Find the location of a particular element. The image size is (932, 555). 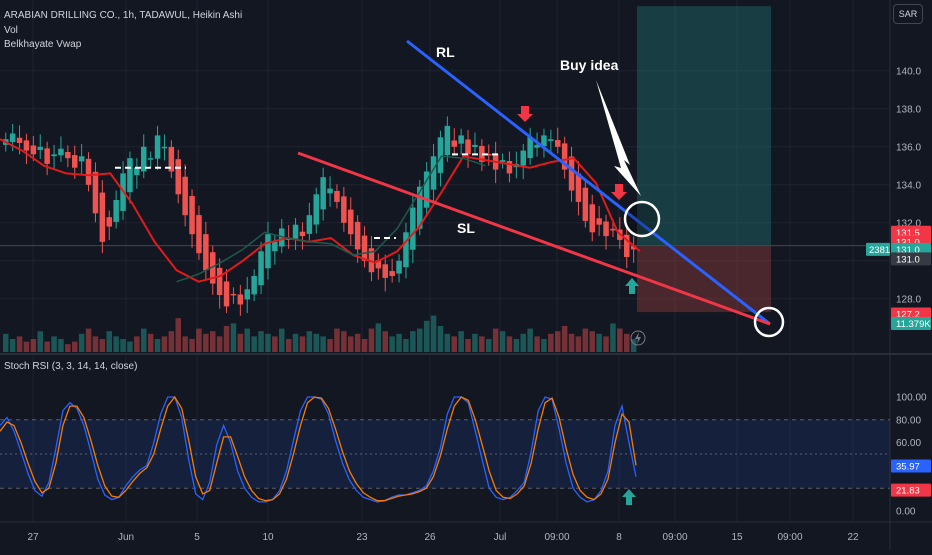

lightning-icon-ring is located at coordinates (638, 338).